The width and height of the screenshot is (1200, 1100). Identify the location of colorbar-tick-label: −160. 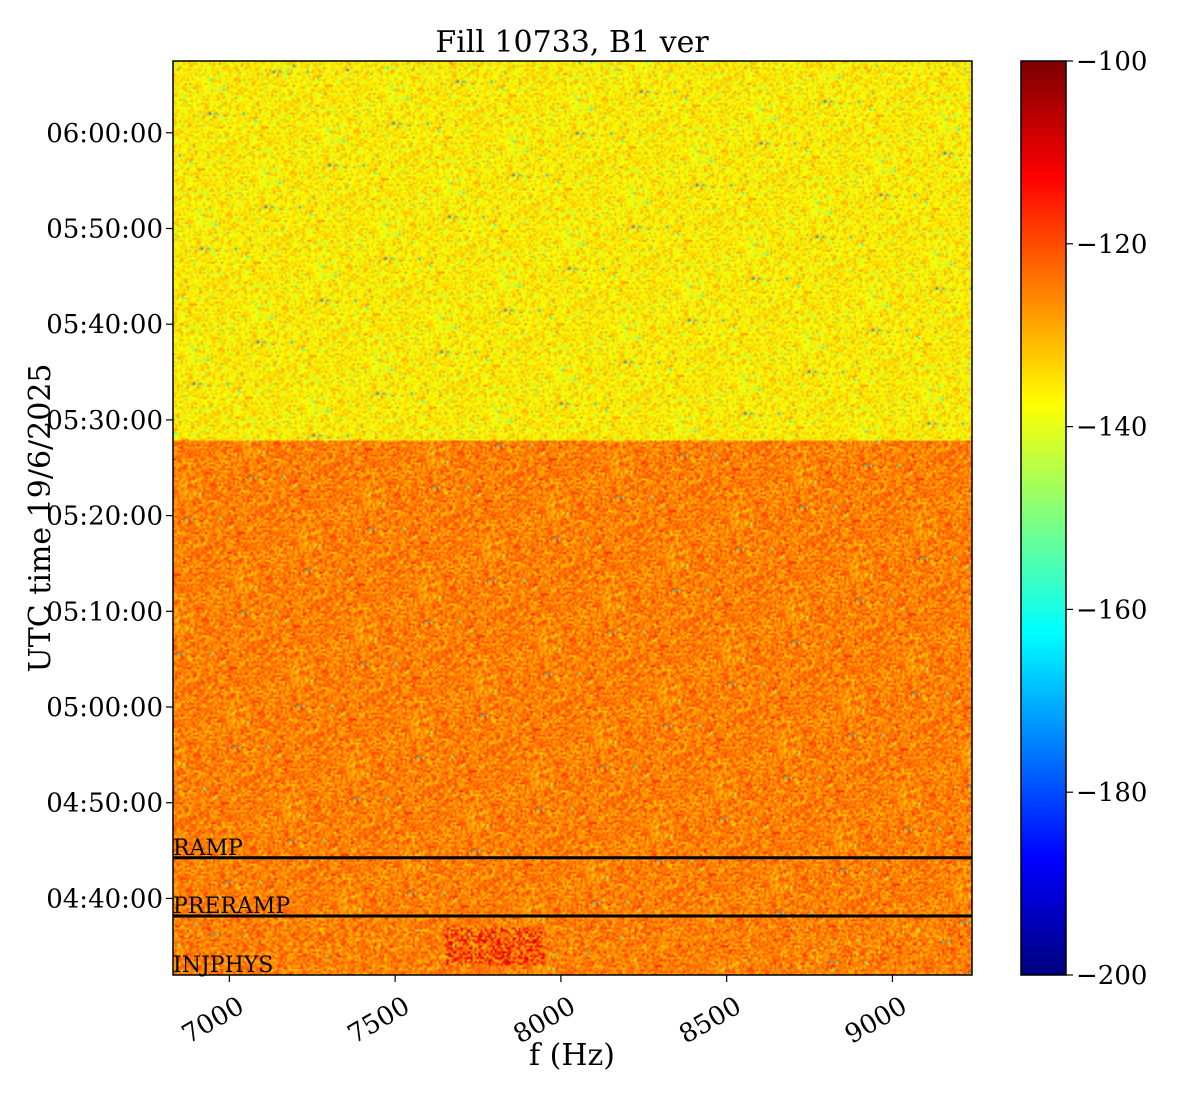
(1111, 610).